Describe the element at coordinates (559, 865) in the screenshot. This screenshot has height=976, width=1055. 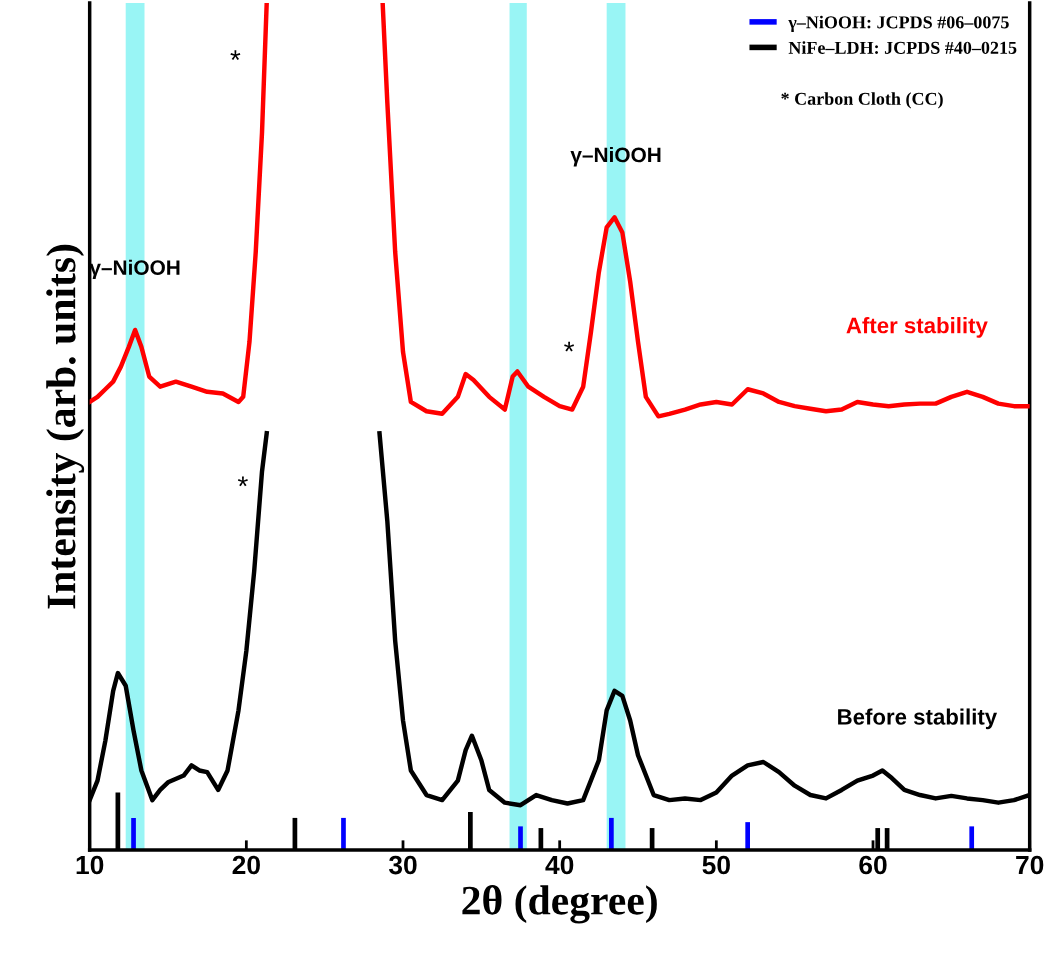
I see `x-tick-label: 40` at that location.